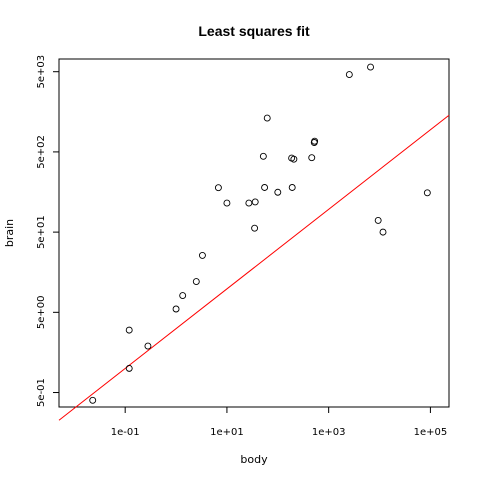  Describe the element at coordinates (9, 233) in the screenshot. I see `y-axis-label: brain` at that location.